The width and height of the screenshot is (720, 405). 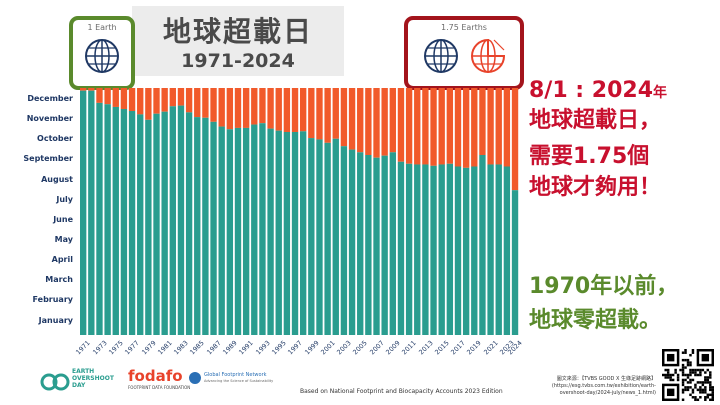 What do you see at coordinates (368, 121) in the screenshot?
I see `bar-overshoot-2006` at bounding box center [368, 121].